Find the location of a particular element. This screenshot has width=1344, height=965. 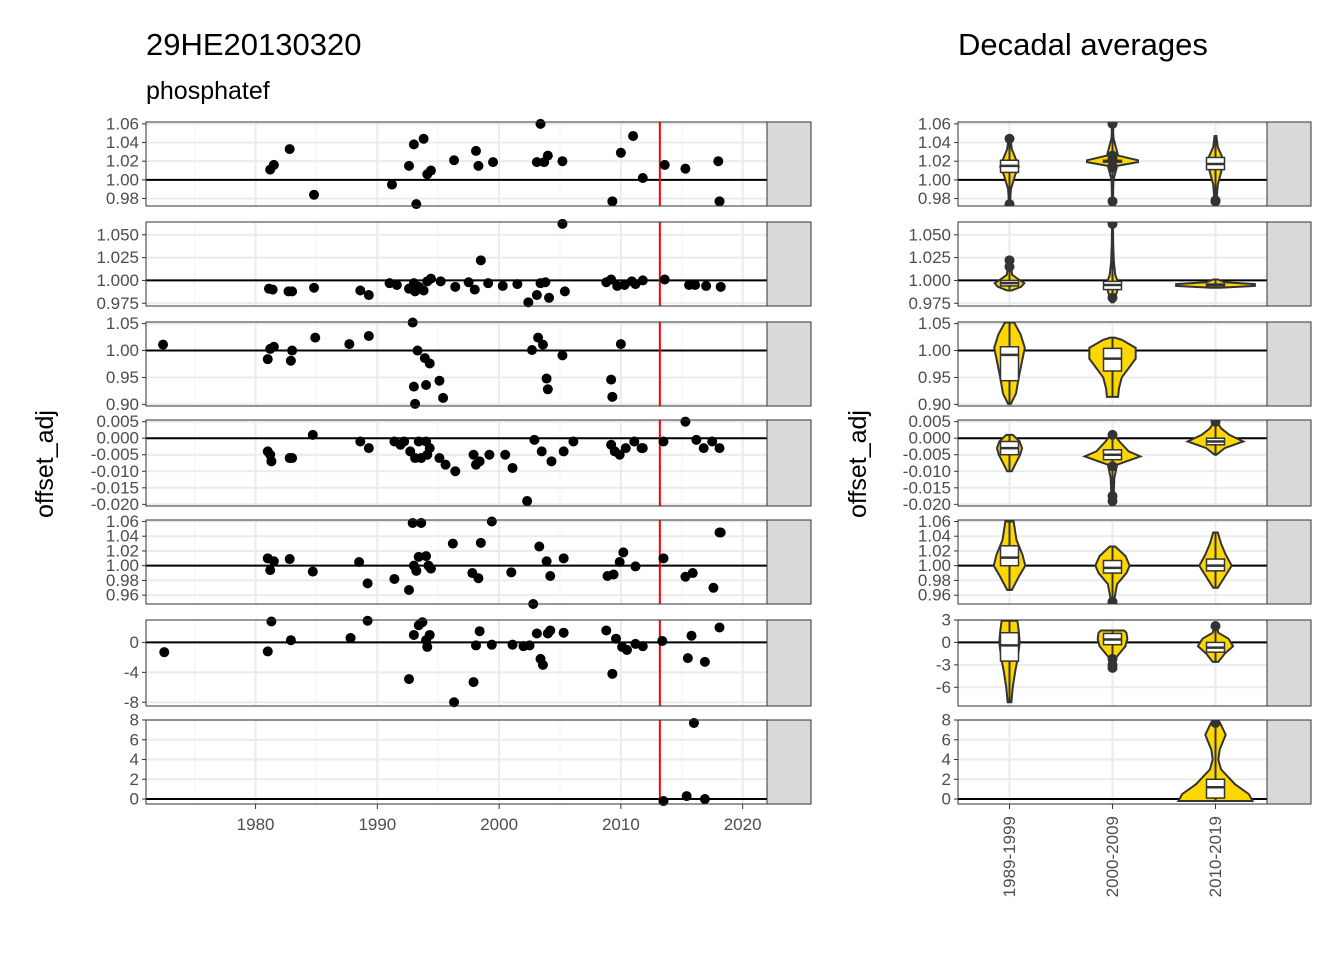

right-ytick-label: 0.000 is located at coordinates (929, 438).